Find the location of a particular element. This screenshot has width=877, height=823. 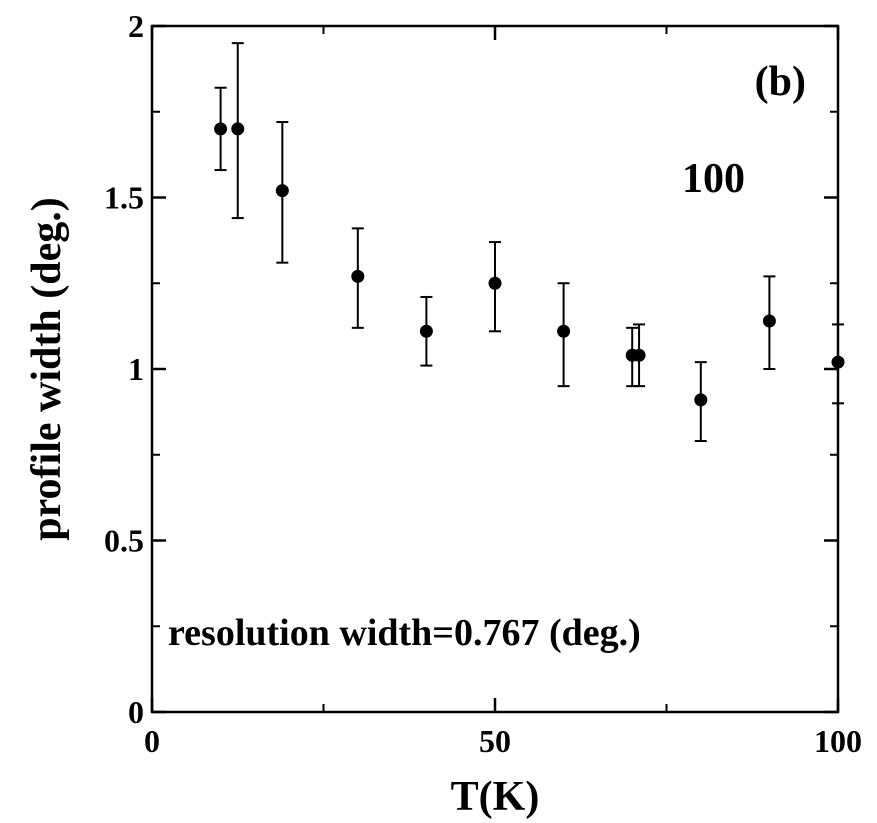

reflection-label: 100 is located at coordinates (713, 179).